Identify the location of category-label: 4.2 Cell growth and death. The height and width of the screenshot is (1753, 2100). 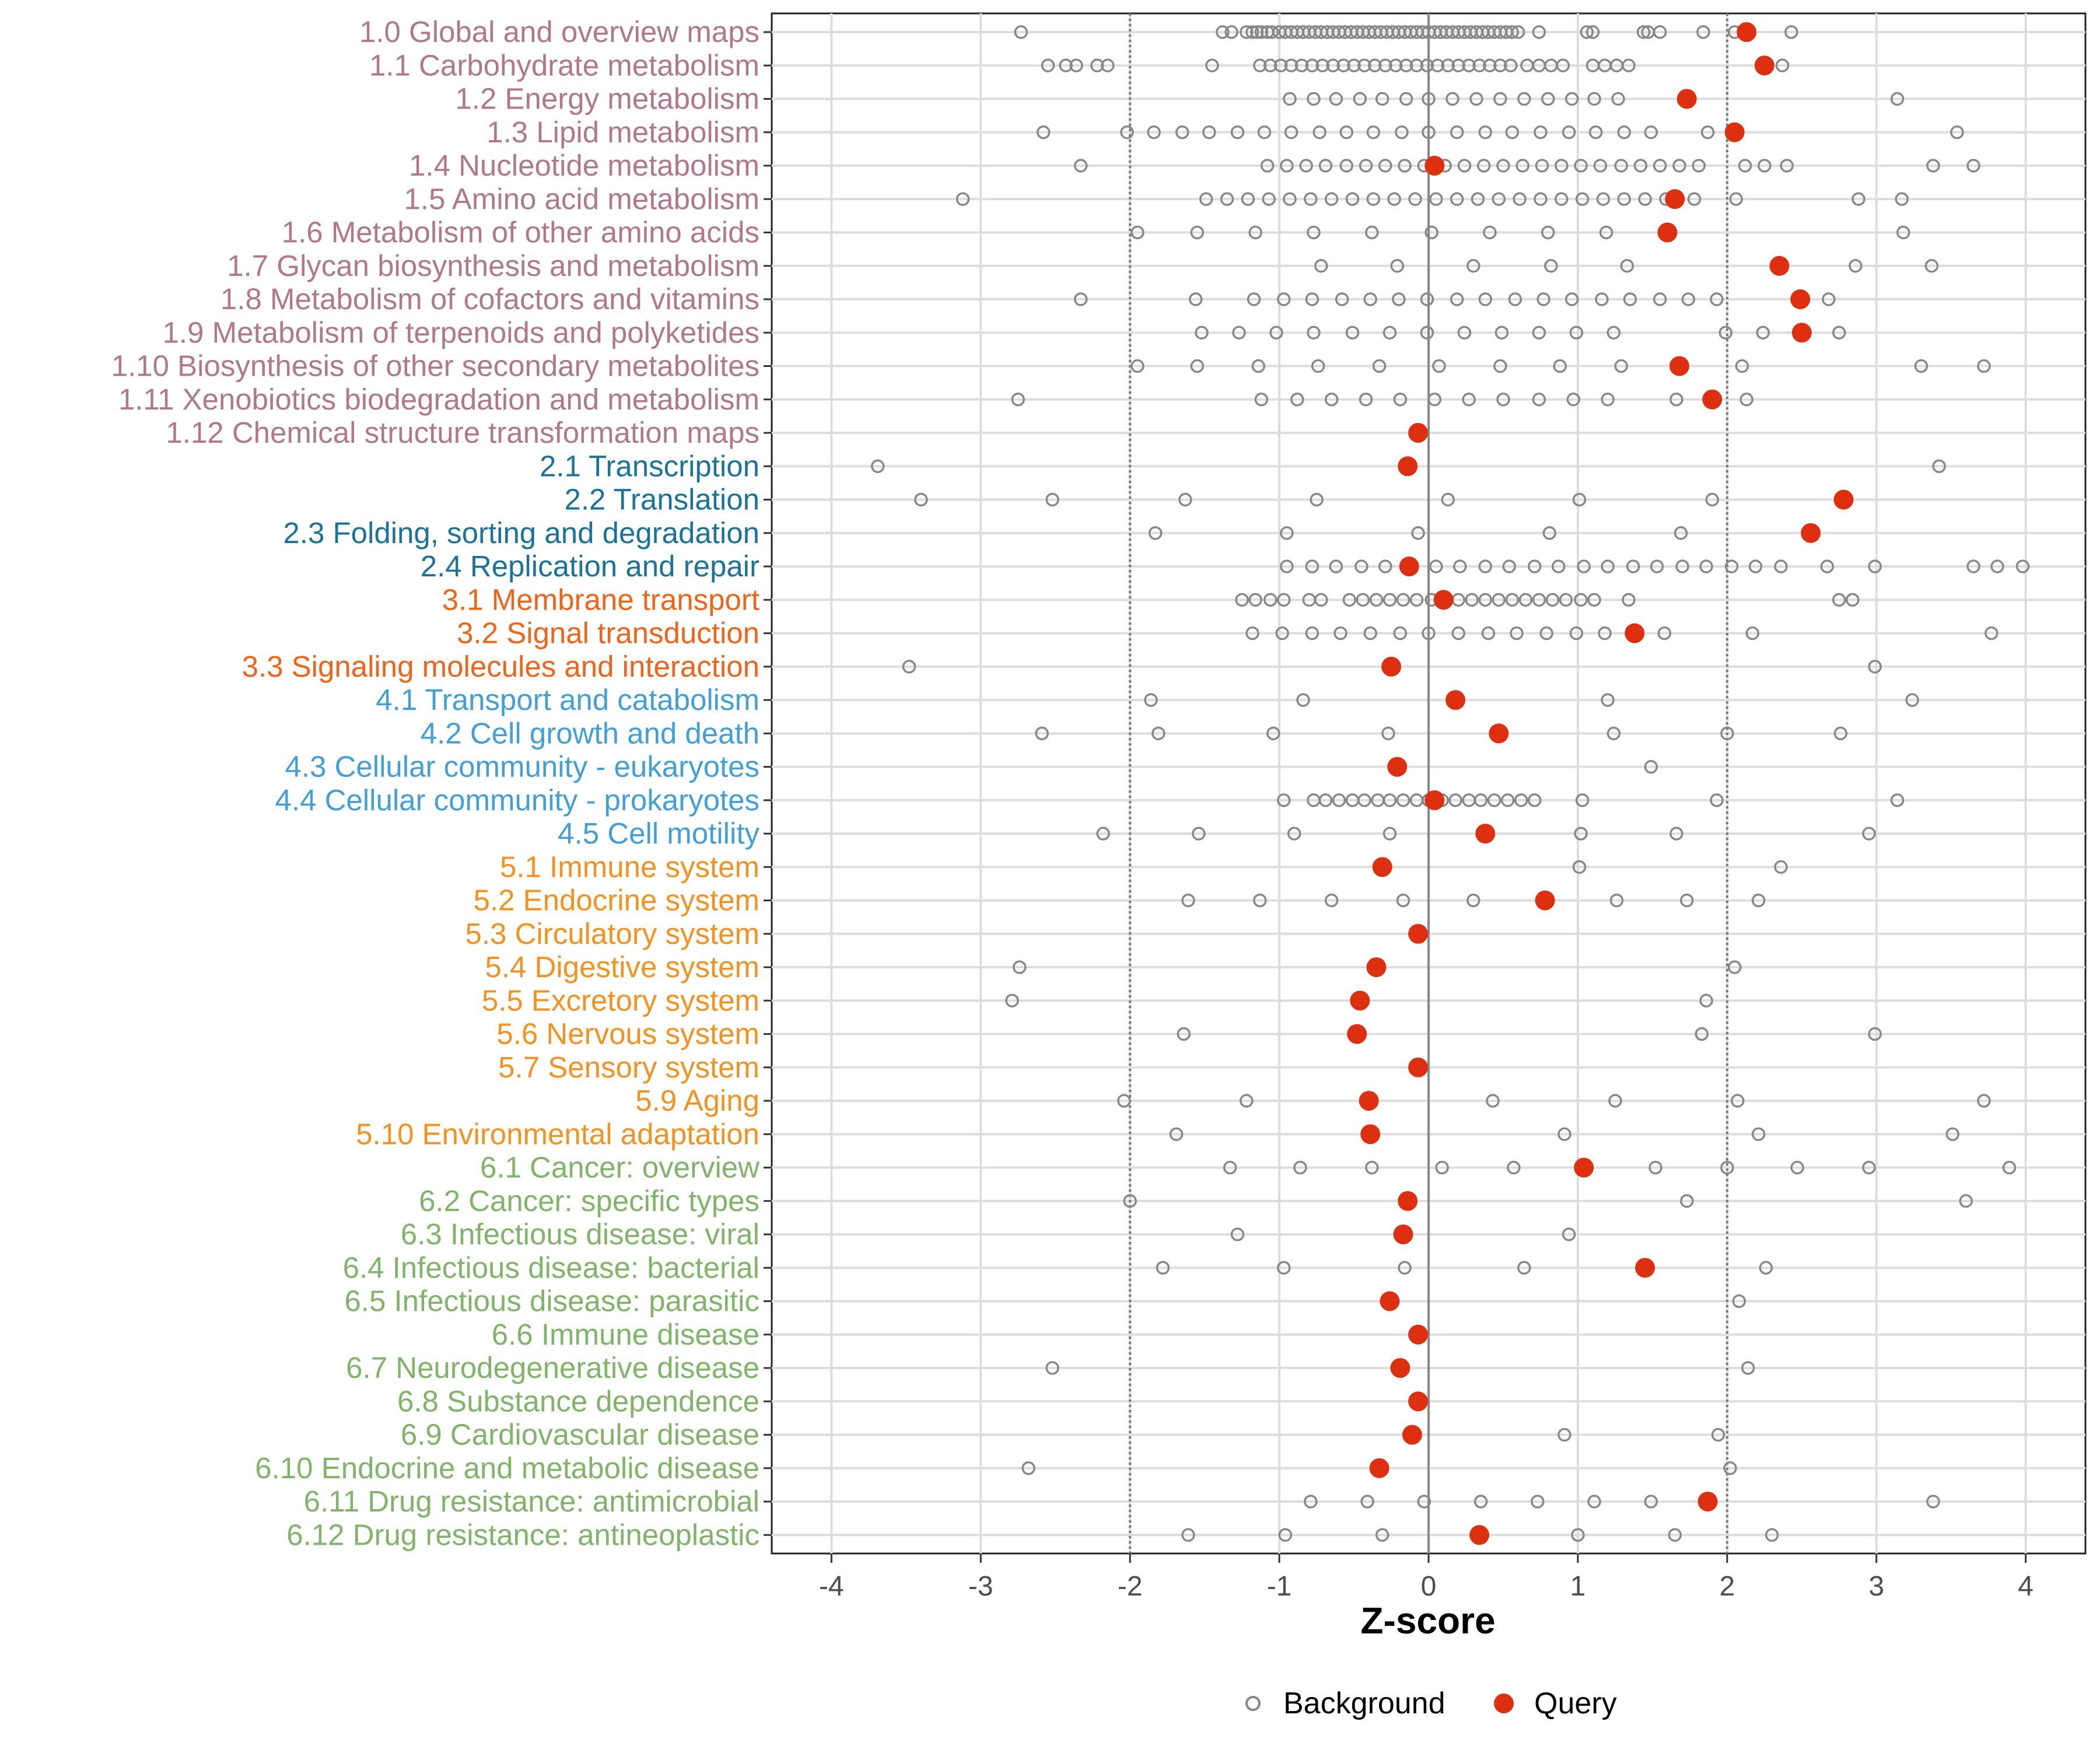
(590, 733).